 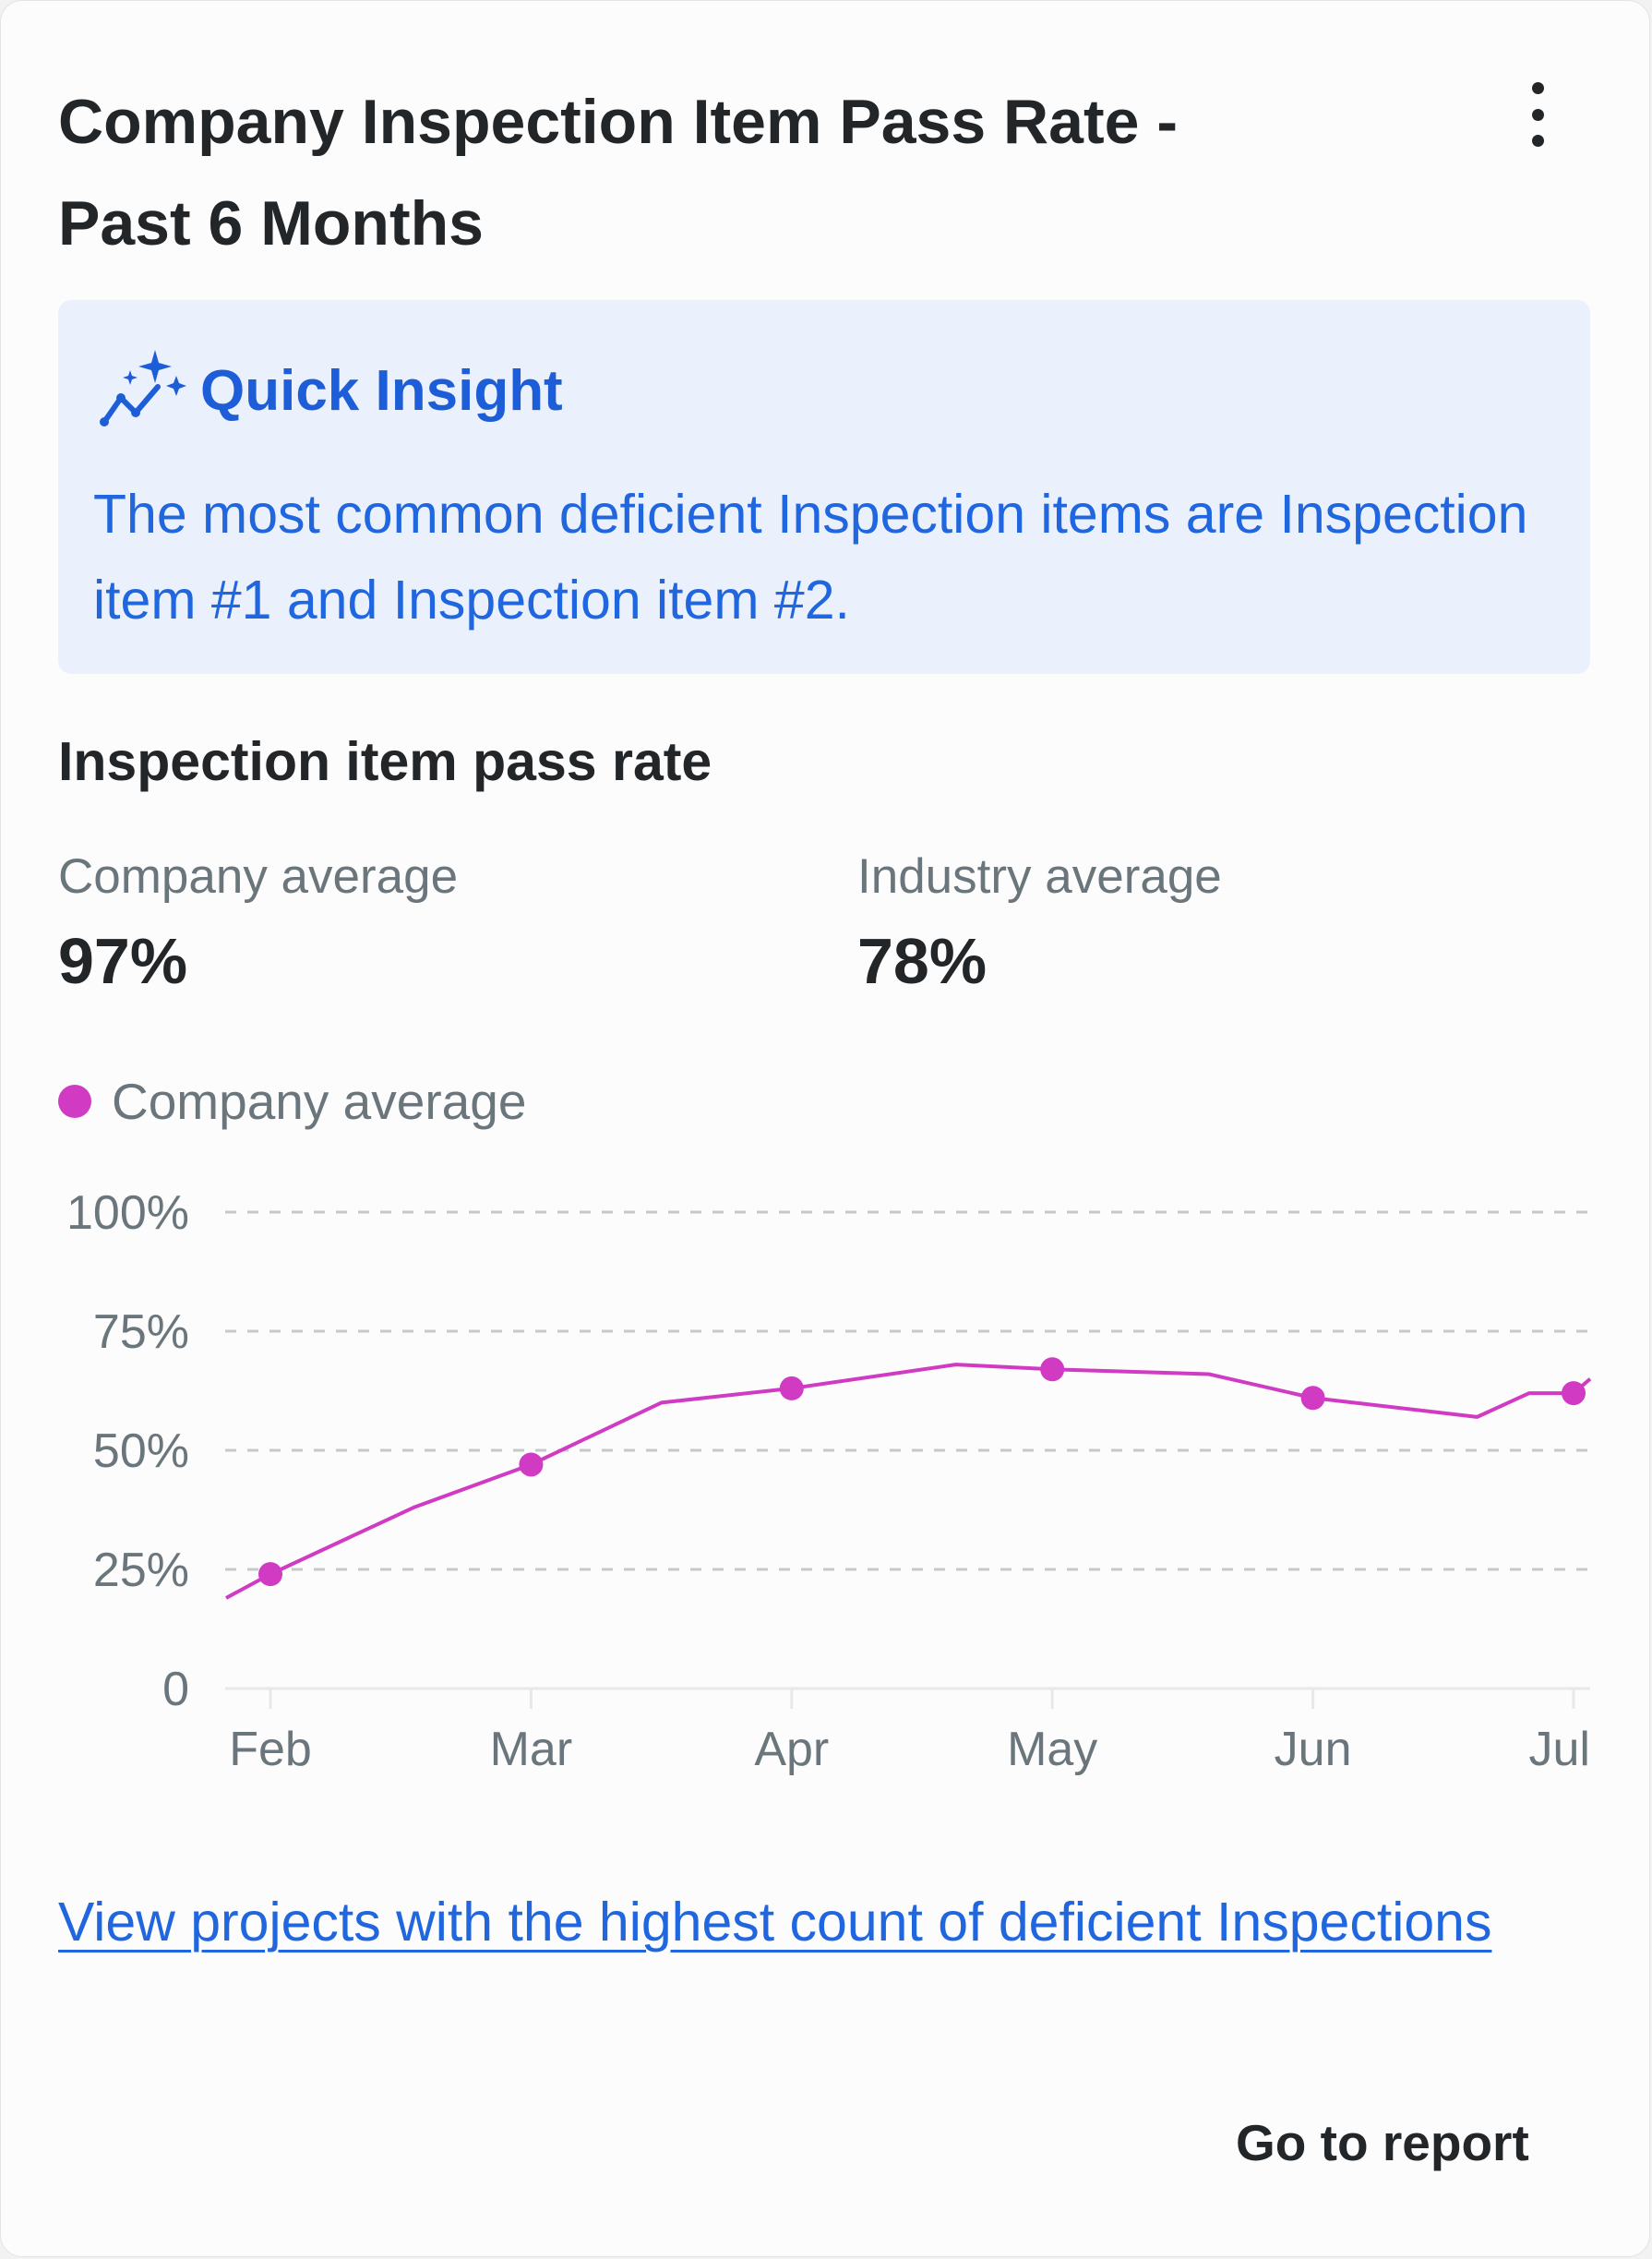 I want to click on industry-average-label: Industry average, so click(x=1039, y=877).